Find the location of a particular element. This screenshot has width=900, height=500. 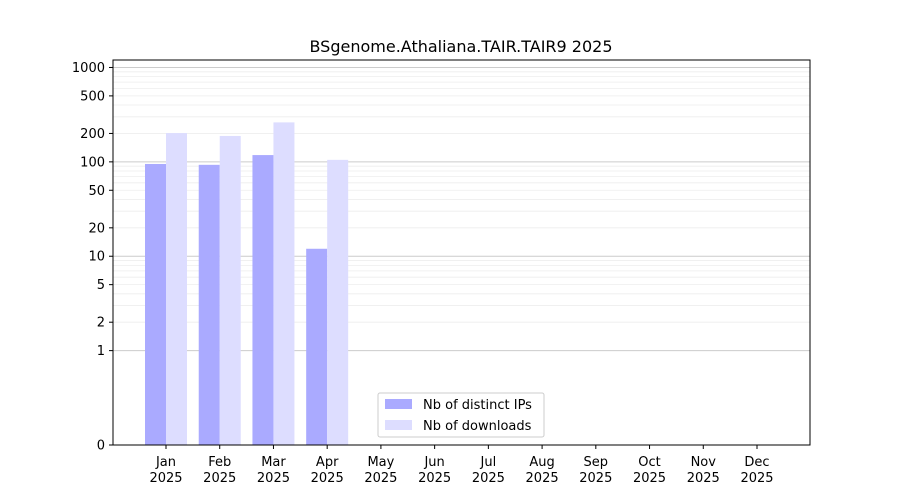

y-tick-label: 0 is located at coordinates (101, 446).